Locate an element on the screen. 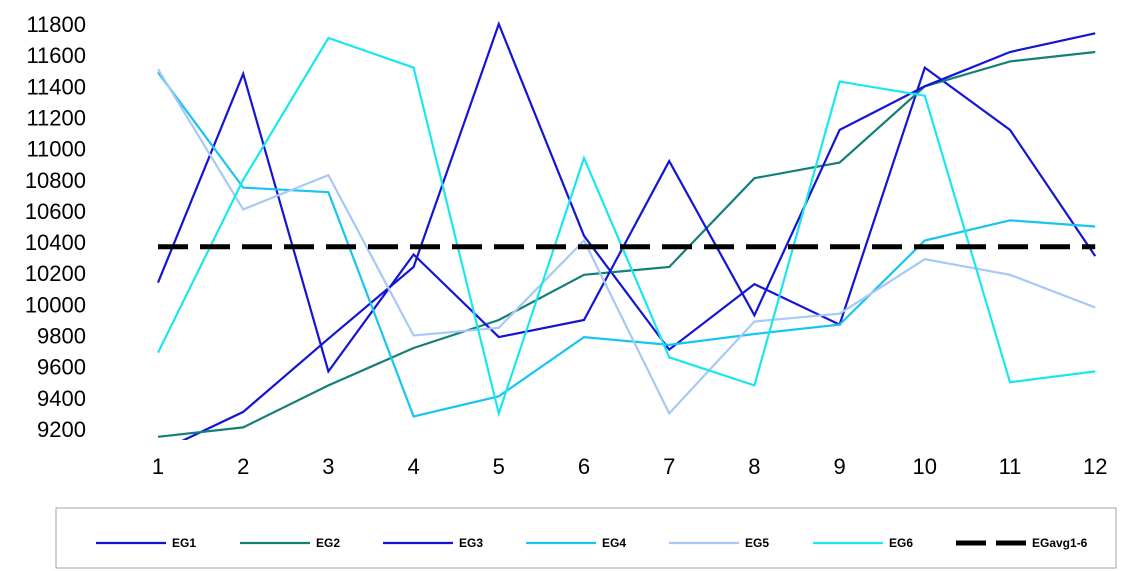 Image resolution: width=1123 pixels, height=571 pixels. legend-label: EGavg1-6 is located at coordinates (1060, 543).